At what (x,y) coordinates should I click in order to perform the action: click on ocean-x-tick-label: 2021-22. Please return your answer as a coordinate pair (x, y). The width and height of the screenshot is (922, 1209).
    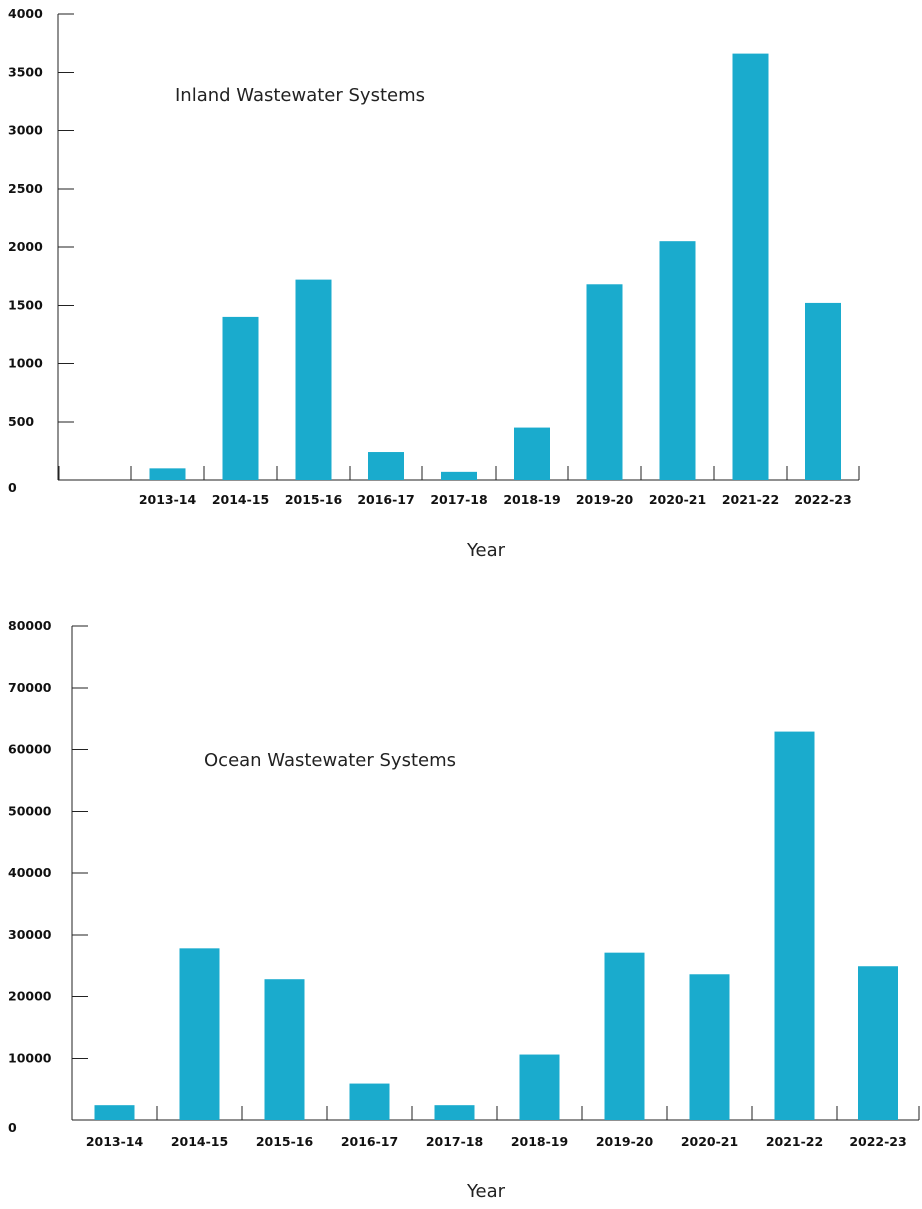
    Looking at the image, I should click on (794, 1141).